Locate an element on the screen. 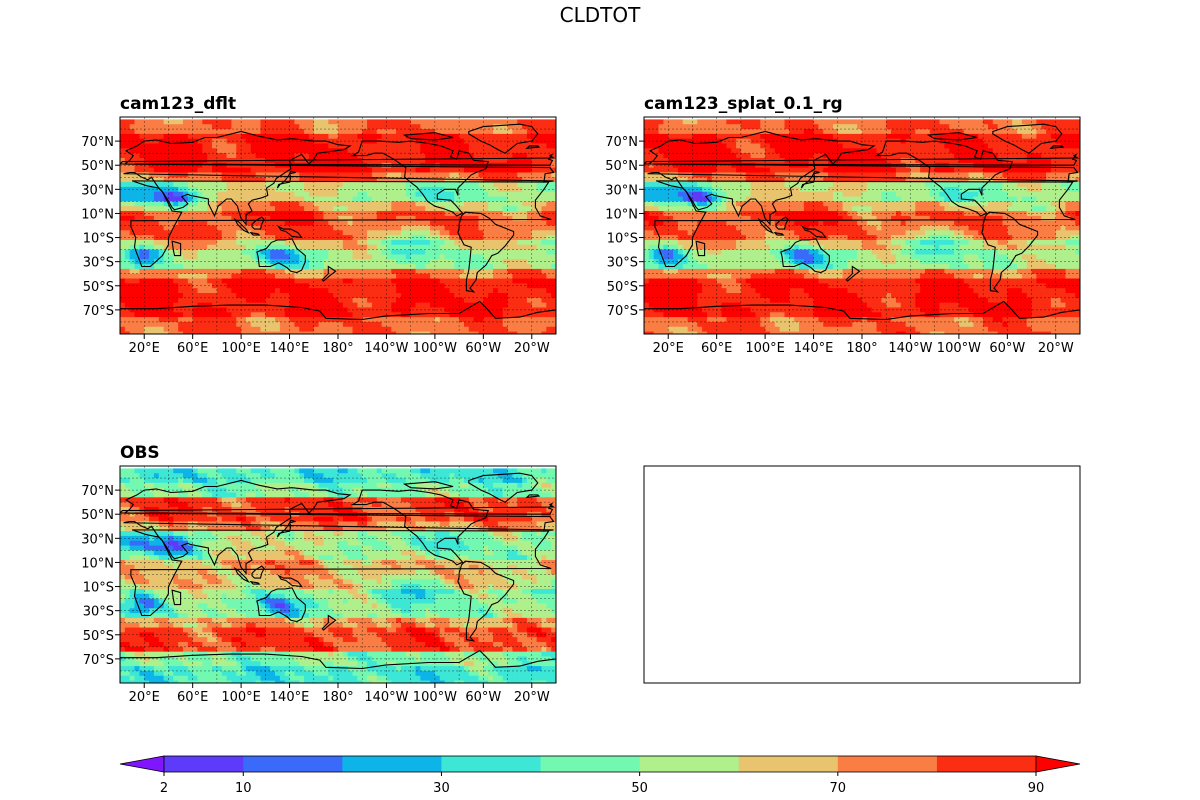 The image size is (1200, 800). colorbar-tick-label: 50 is located at coordinates (639, 788).